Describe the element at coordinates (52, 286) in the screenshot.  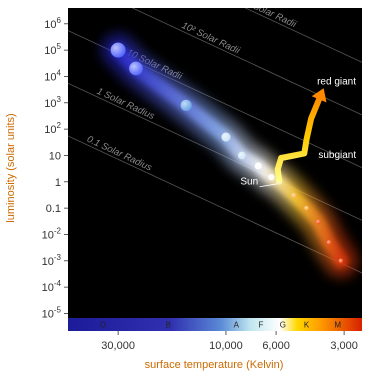
I see `y-tick-label: 10⁻⁴` at that location.